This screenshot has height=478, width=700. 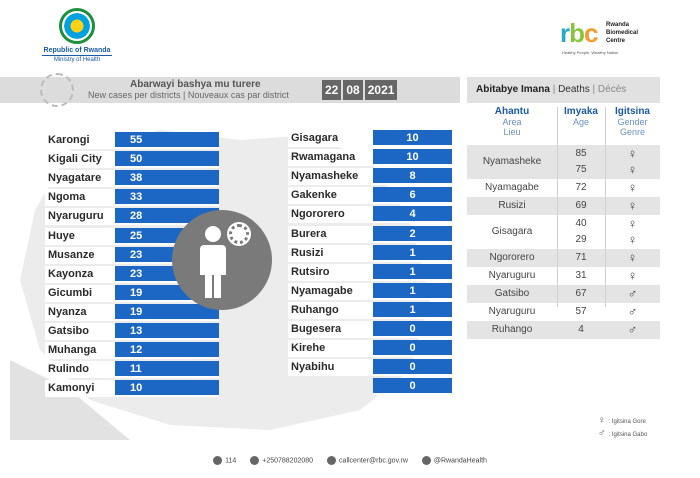 What do you see at coordinates (80, 370) in the screenshot?
I see `district-name: Rulindo` at bounding box center [80, 370].